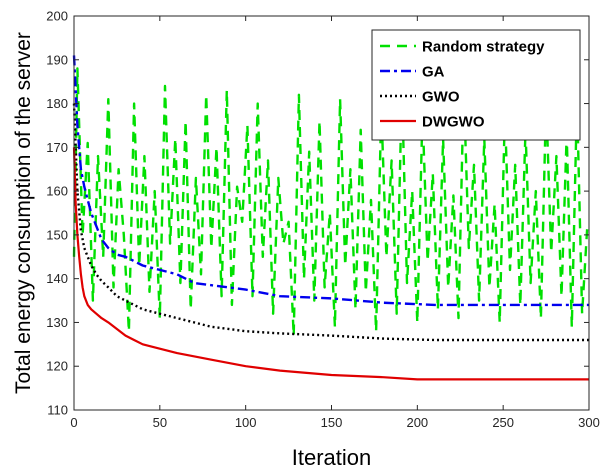 The width and height of the screenshot is (601, 472). I want to click on x-tick-label: 300, so click(589, 422).